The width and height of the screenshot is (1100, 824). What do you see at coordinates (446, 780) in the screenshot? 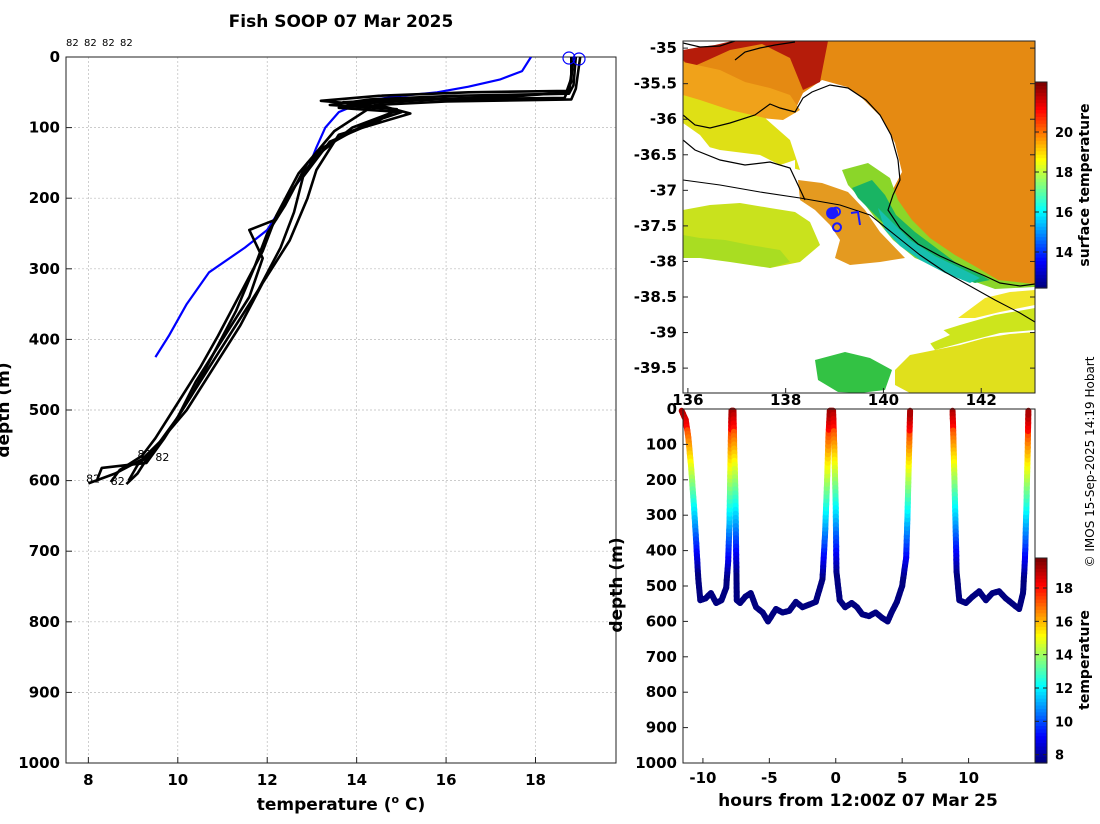
I see `profile-xtick-label: 16` at bounding box center [446, 780].